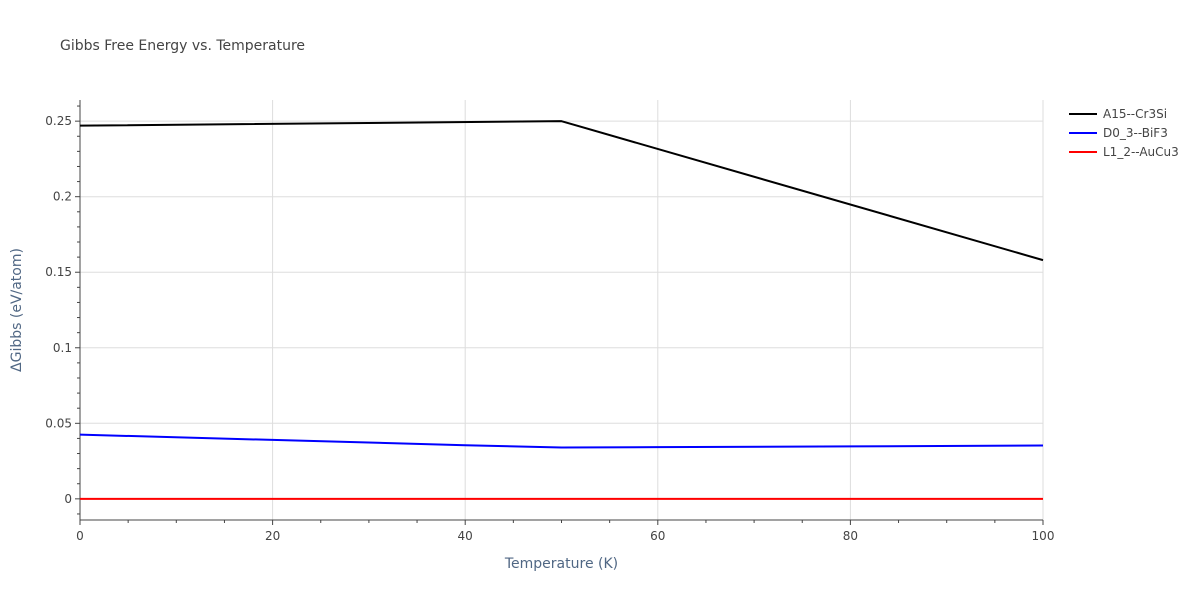  I want to click on y-tick-label: 0.25, so click(58, 121).